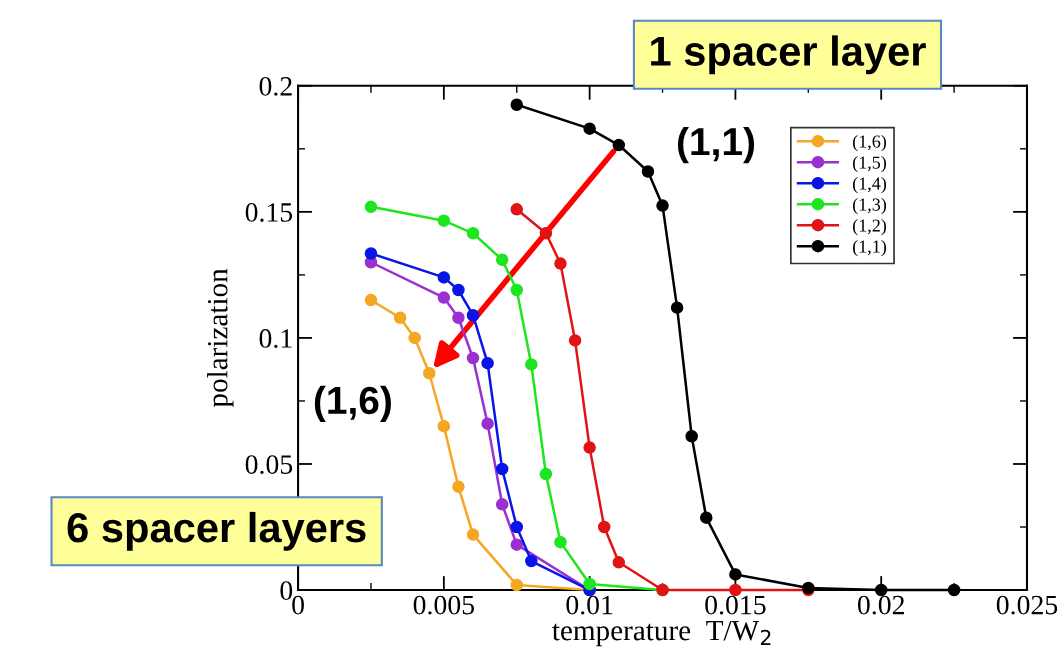 Image resolution: width=1057 pixels, height=660 pixels. What do you see at coordinates (352, 403) in the screenshot?
I see `annotation: (1,6)` at bounding box center [352, 403].